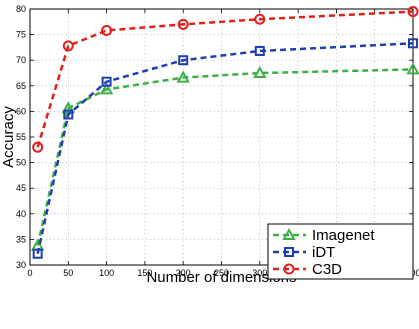 This screenshot has height=329, width=419. I want to click on x-axis-label: Number of dimensions, so click(221, 277).